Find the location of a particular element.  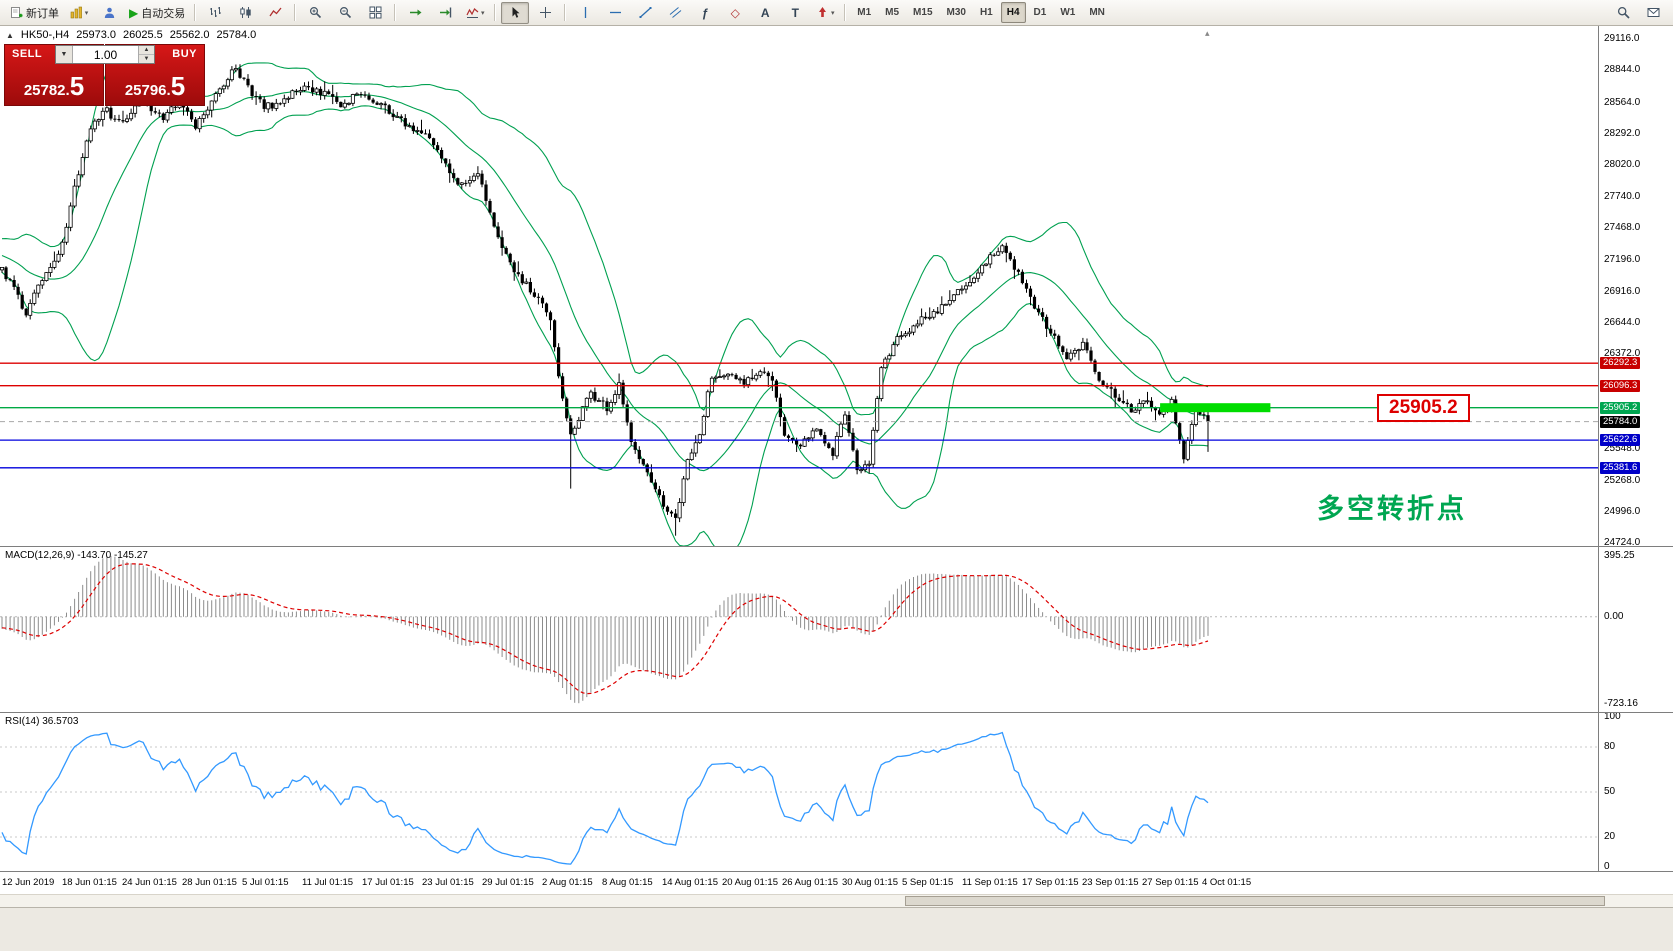

zoom-out-icon is located at coordinates (345, 12).